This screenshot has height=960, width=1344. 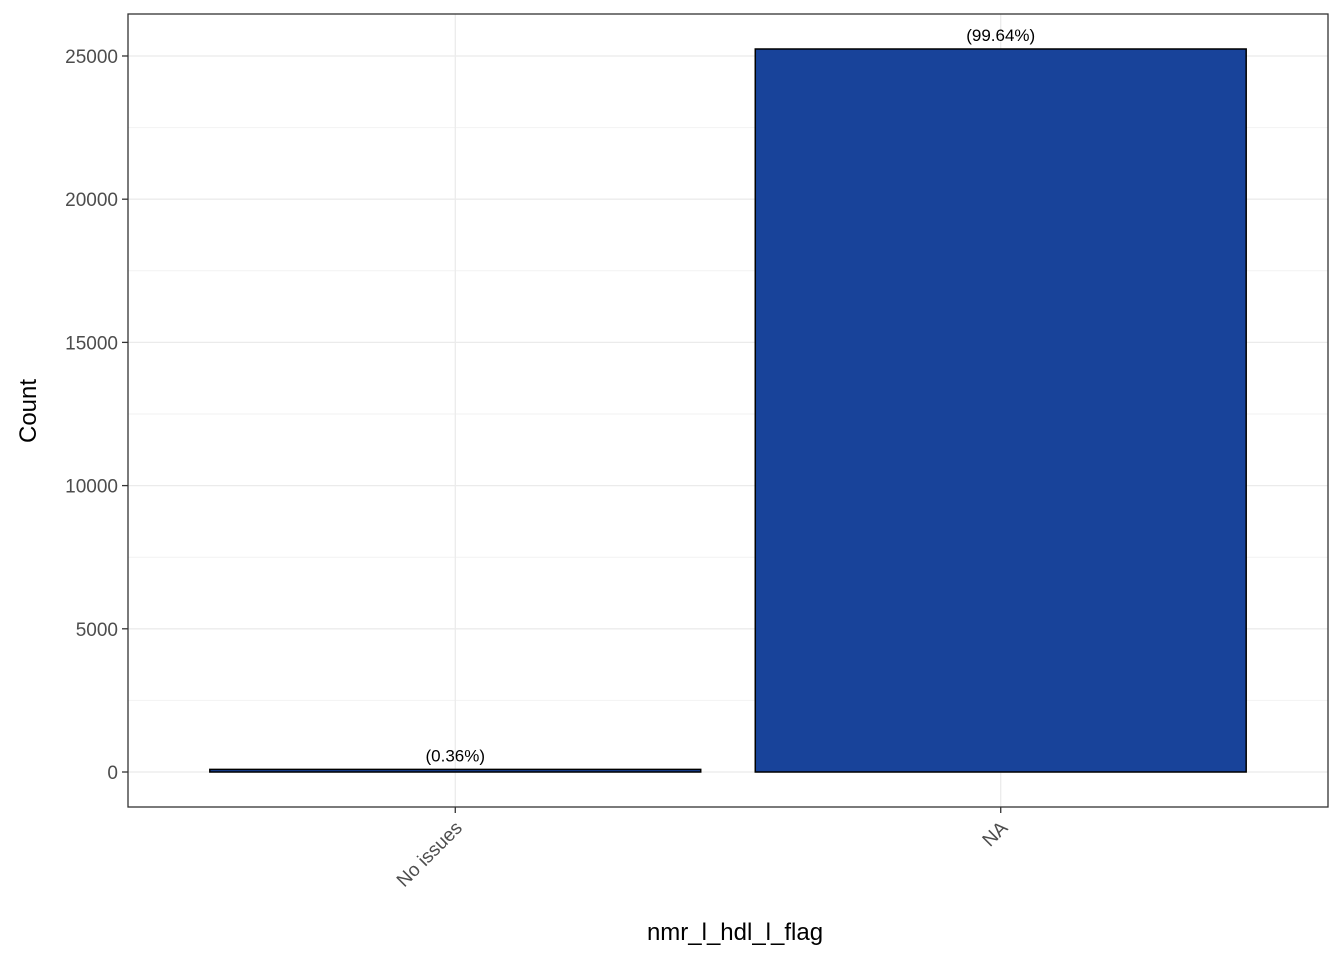 I want to click on bar-label: (99.64%), so click(x=1000, y=35).